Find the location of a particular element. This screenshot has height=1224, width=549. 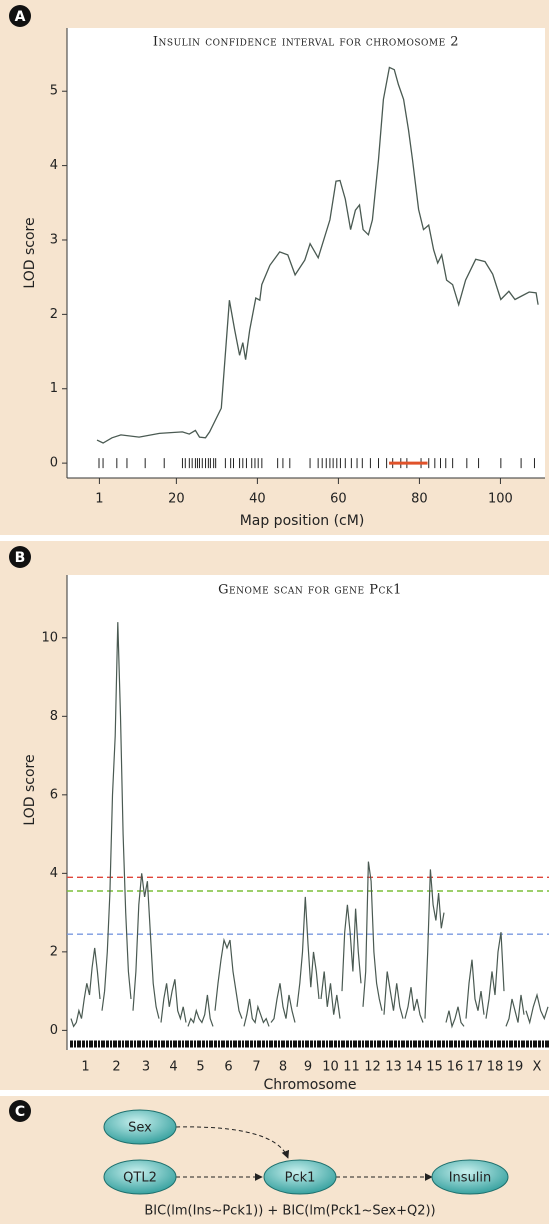

x-tick-label: 10 is located at coordinates (330, 1067).